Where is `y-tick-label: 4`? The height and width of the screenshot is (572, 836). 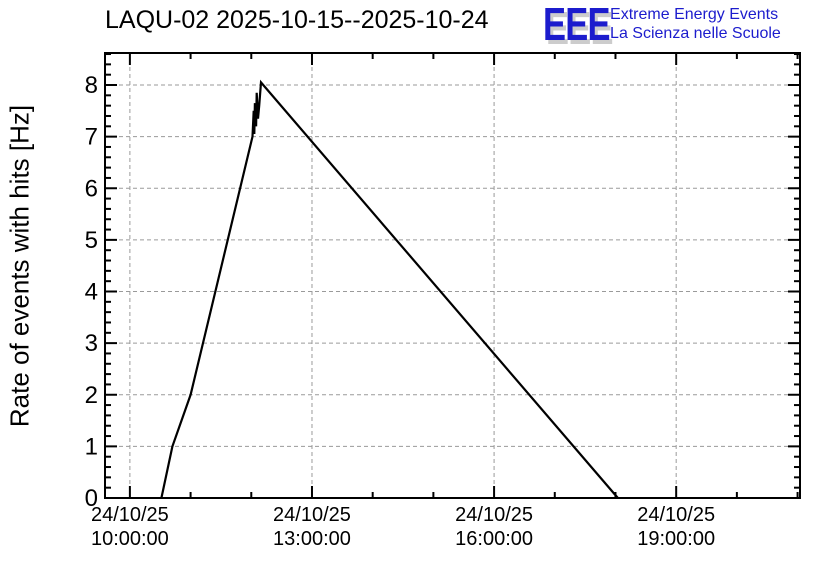
y-tick-label: 4 is located at coordinates (91, 292).